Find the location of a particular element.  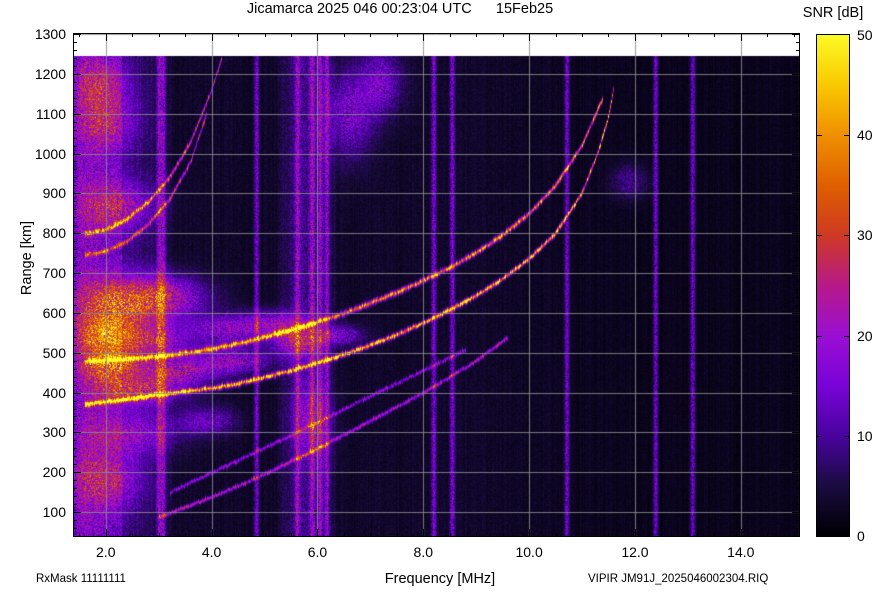

page-title: Jicamarca 2025 046 00:23:04 UTC 15Feb25 is located at coordinates (400, 9).